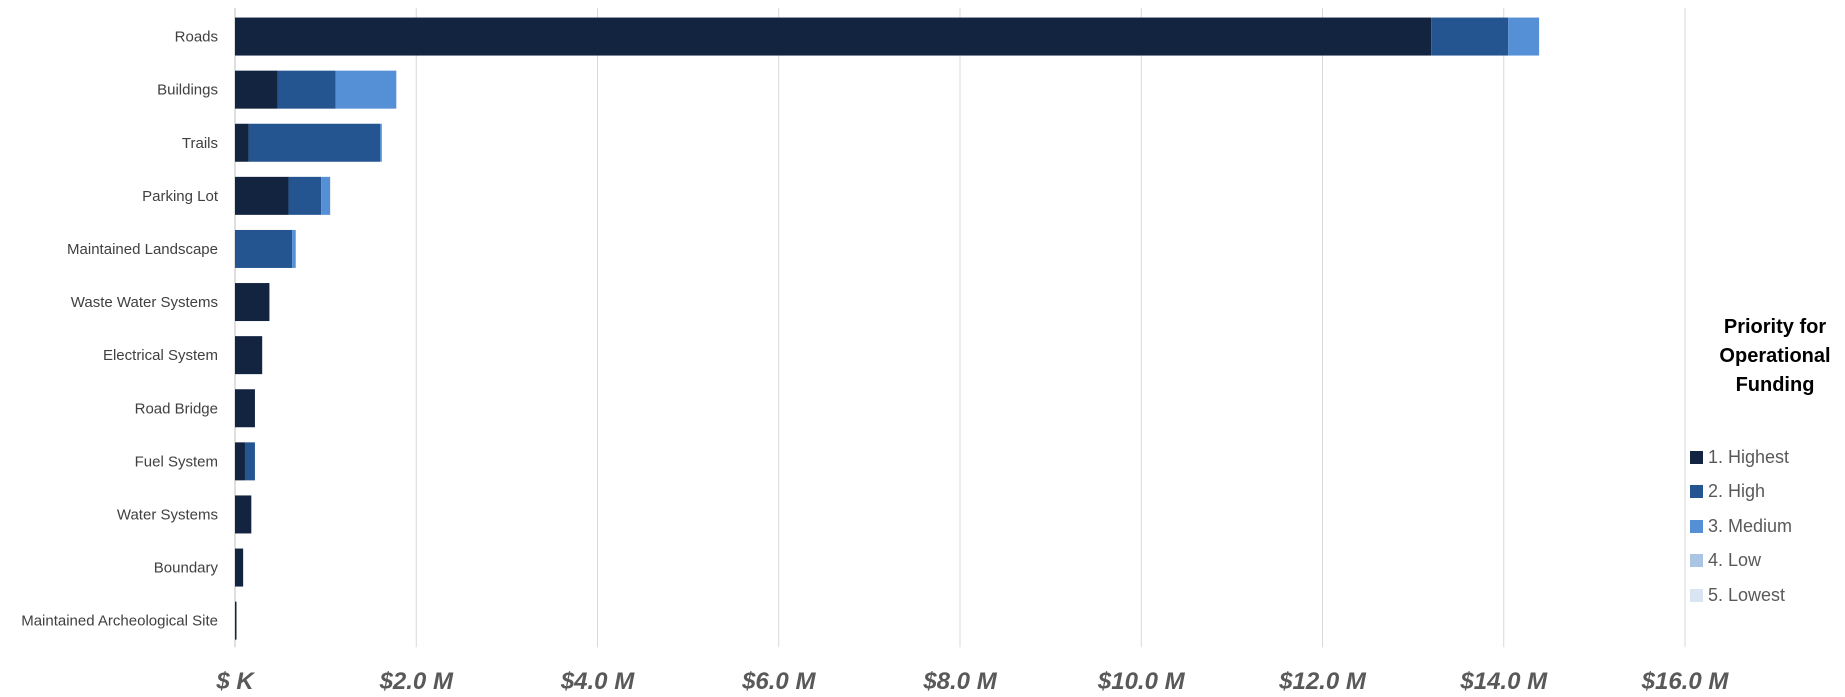 The width and height of the screenshot is (1845, 697). I want to click on x-tick-label: $8.0 M, so click(959, 681).